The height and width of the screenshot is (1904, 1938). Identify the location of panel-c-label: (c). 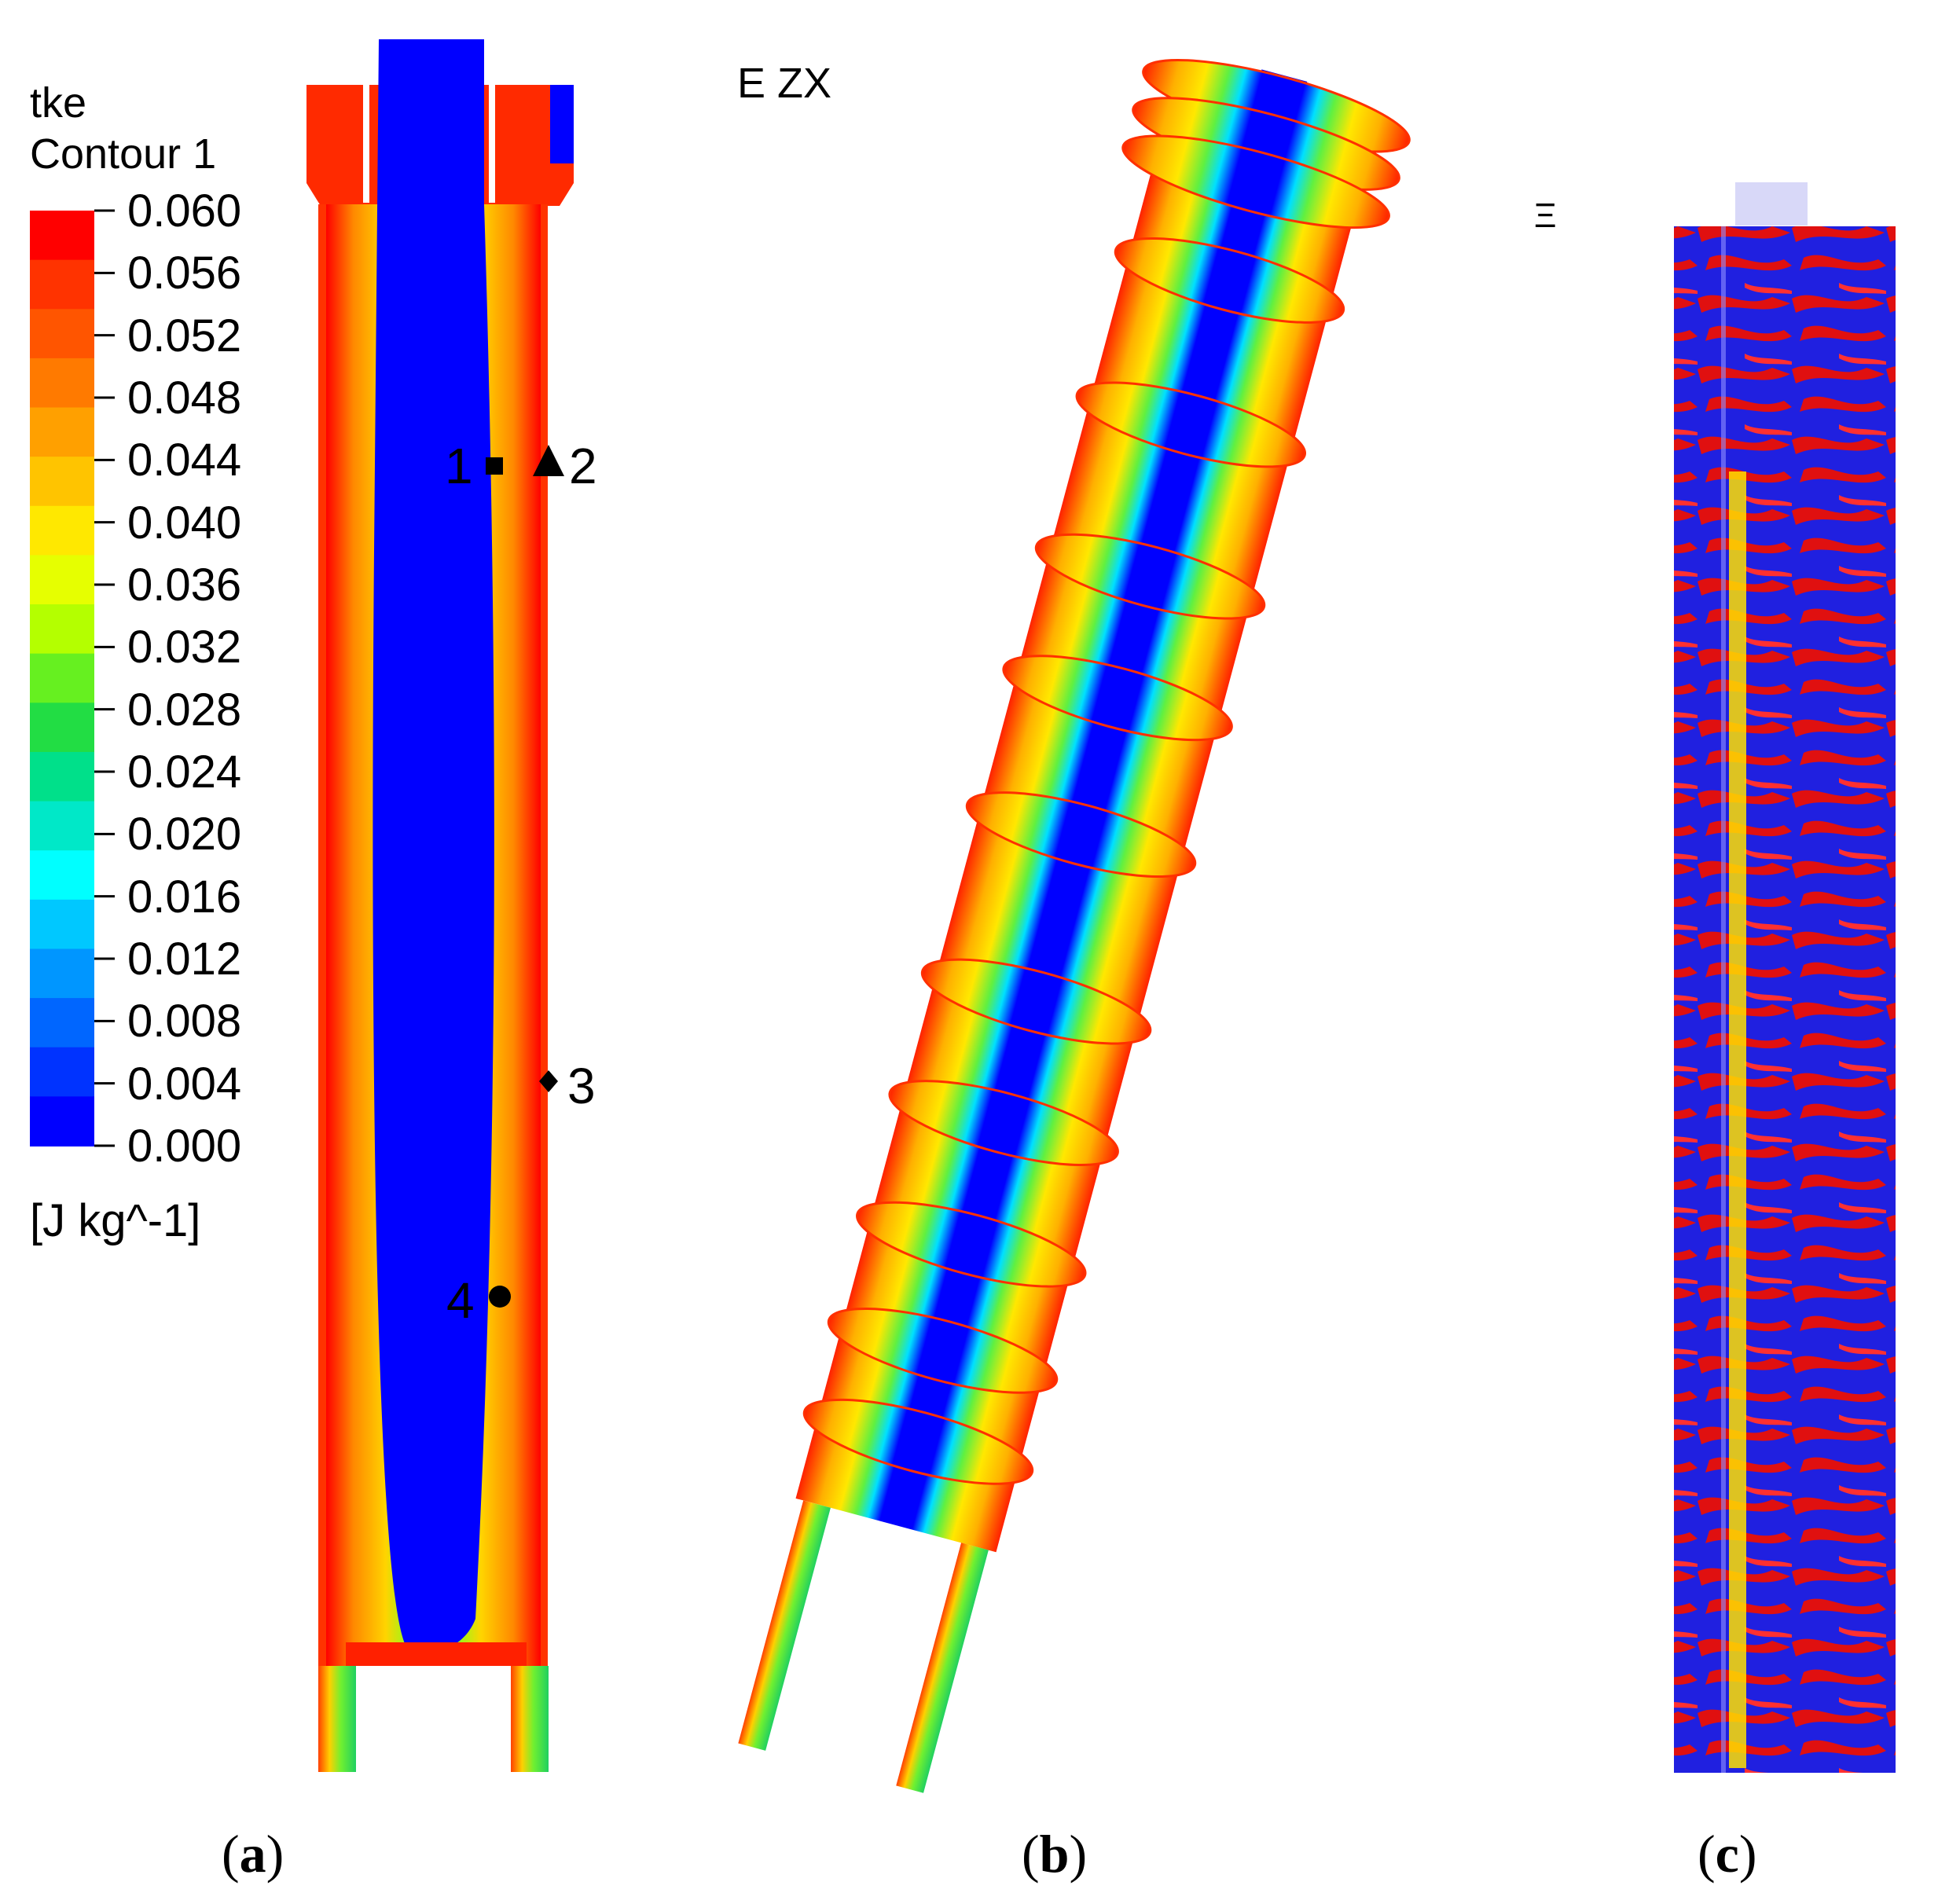
(1728, 1854).